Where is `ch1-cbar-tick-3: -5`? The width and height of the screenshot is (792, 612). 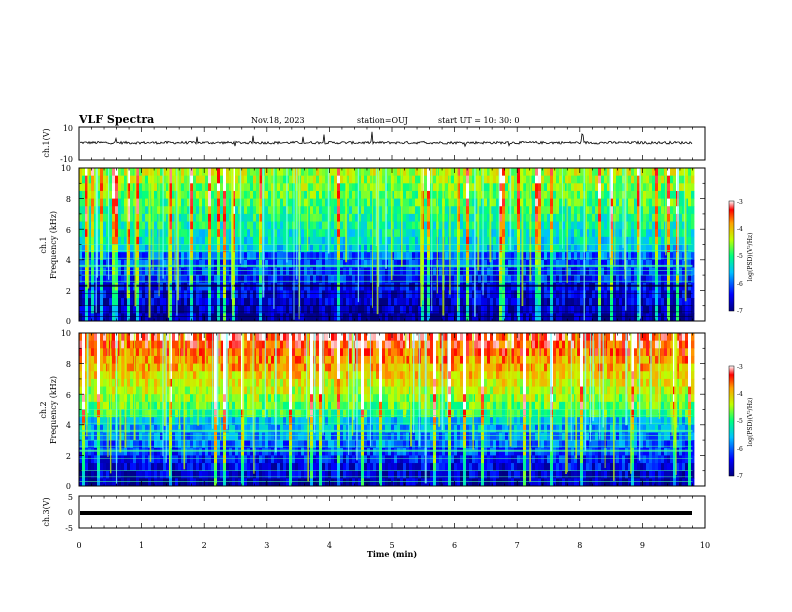 ch1-cbar-tick-3: -5 is located at coordinates (740, 256).